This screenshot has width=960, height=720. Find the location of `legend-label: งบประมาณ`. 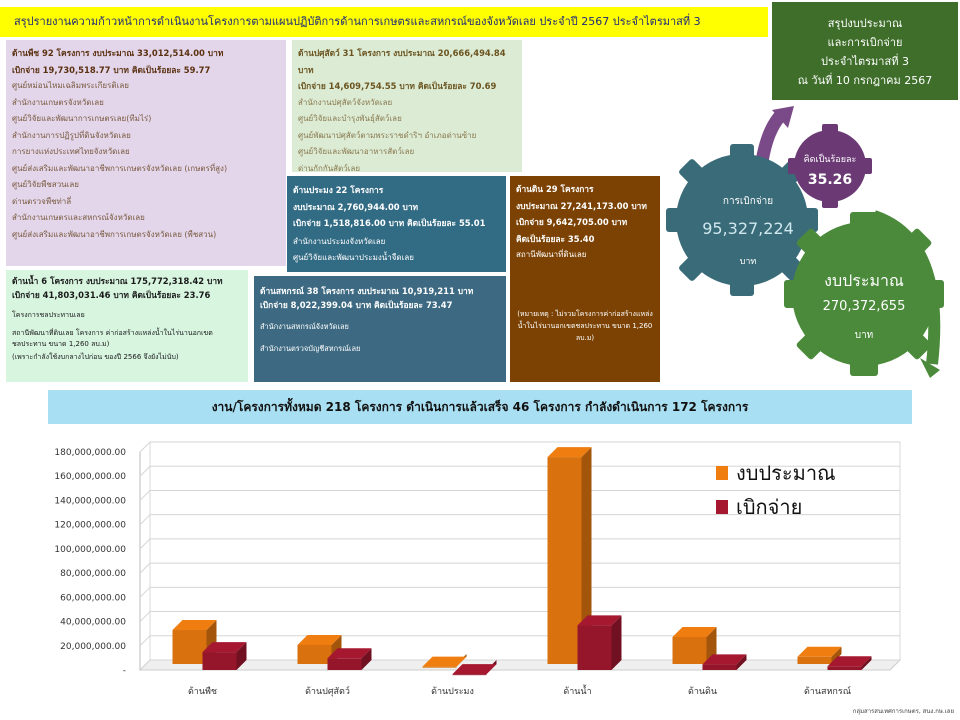

legend-label: งบประมาณ is located at coordinates (786, 473).